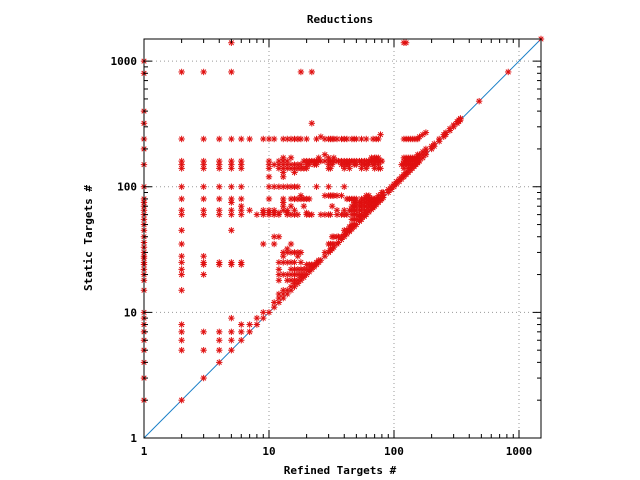 This screenshot has height=480, width=640. I want to click on y-axis-label: Static Targets #, so click(88, 238).